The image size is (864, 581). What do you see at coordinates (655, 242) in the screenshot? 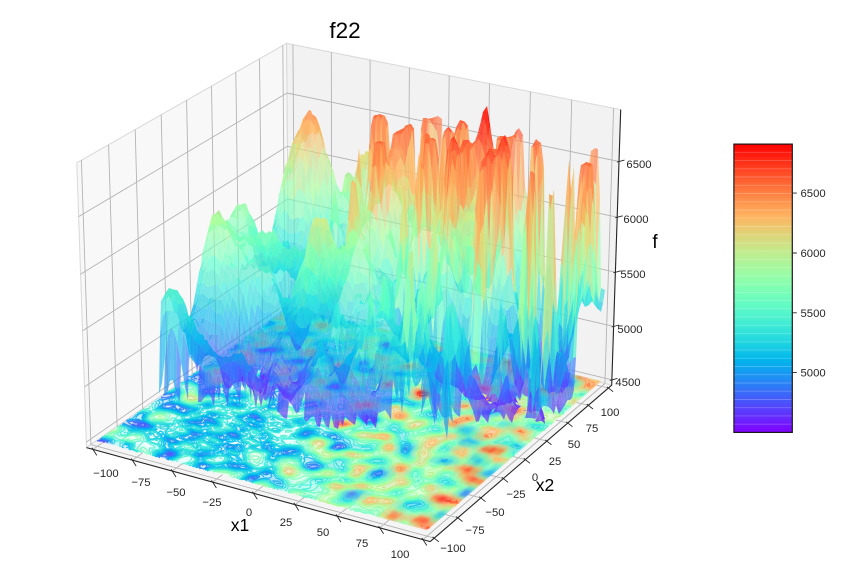
I see `svg-text: f` at bounding box center [655, 242].